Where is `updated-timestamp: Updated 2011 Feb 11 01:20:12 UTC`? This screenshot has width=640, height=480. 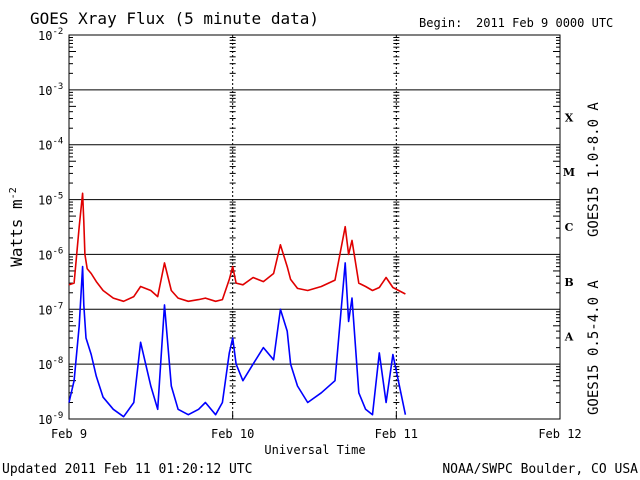 updated-timestamp: Updated 2011 Feb 11 01:20:12 UTC is located at coordinates (127, 469).